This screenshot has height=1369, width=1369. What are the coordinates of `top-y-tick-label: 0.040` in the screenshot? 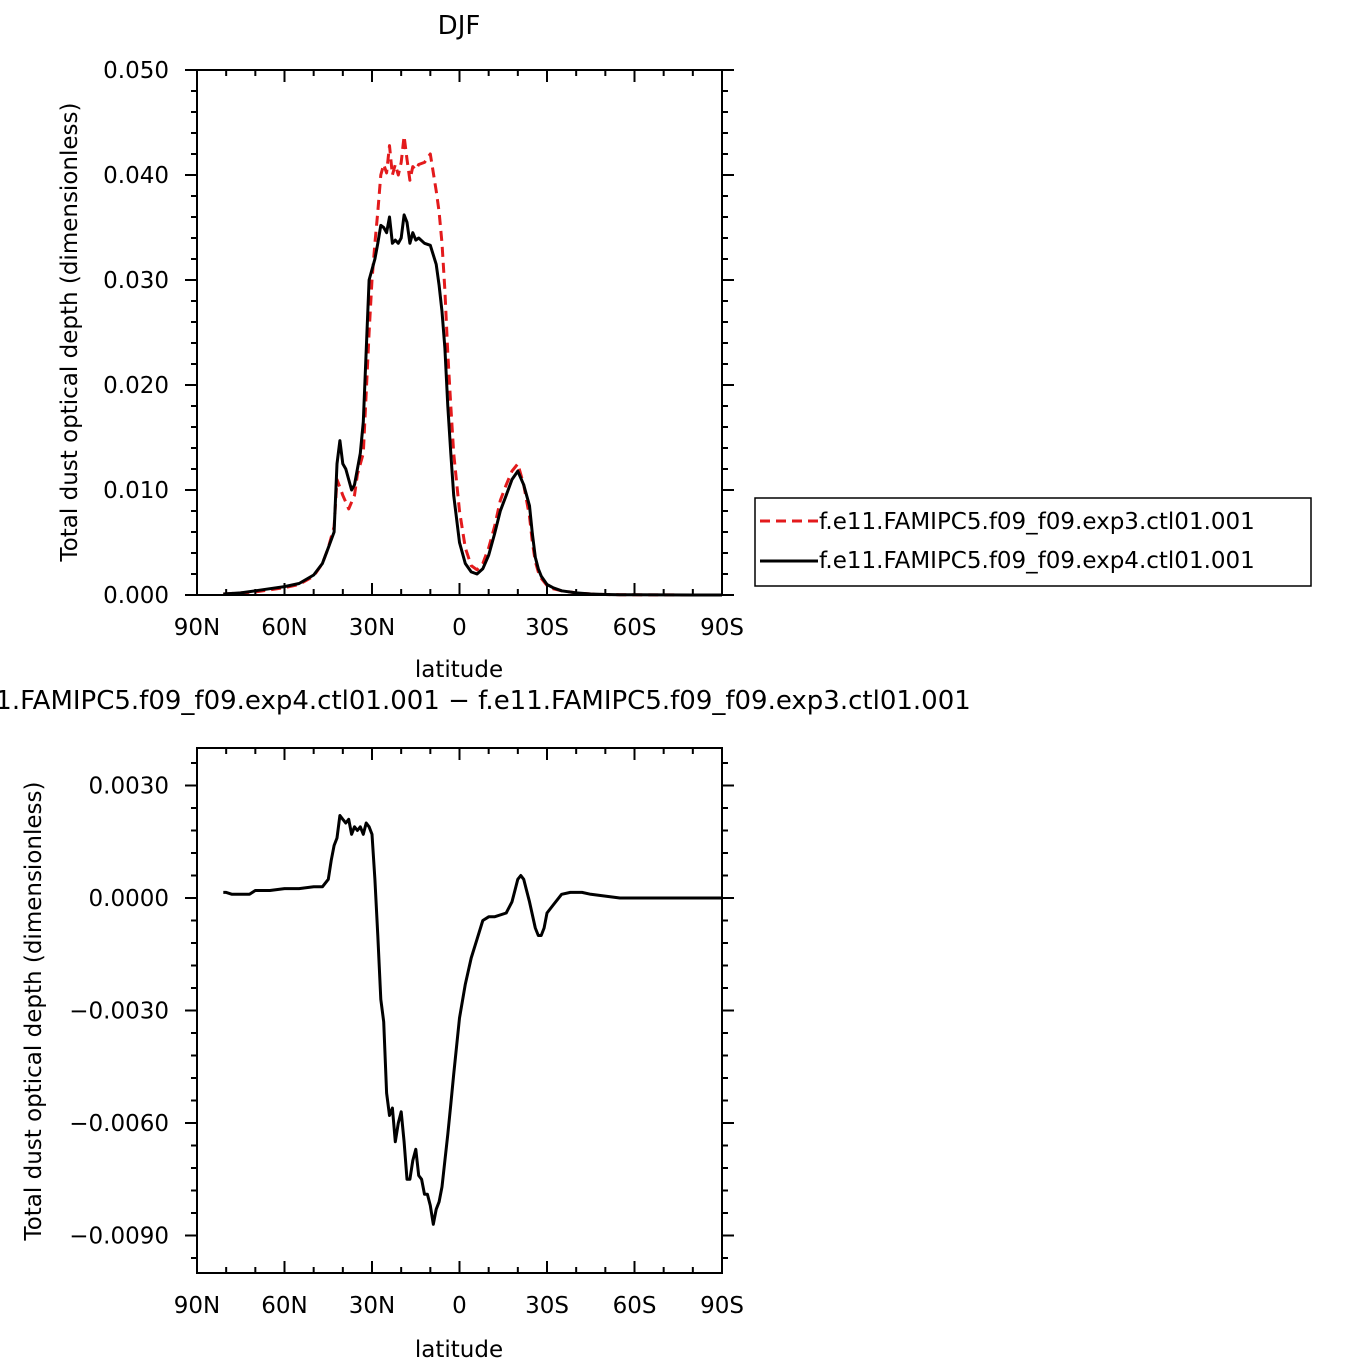 It's located at (136, 176).